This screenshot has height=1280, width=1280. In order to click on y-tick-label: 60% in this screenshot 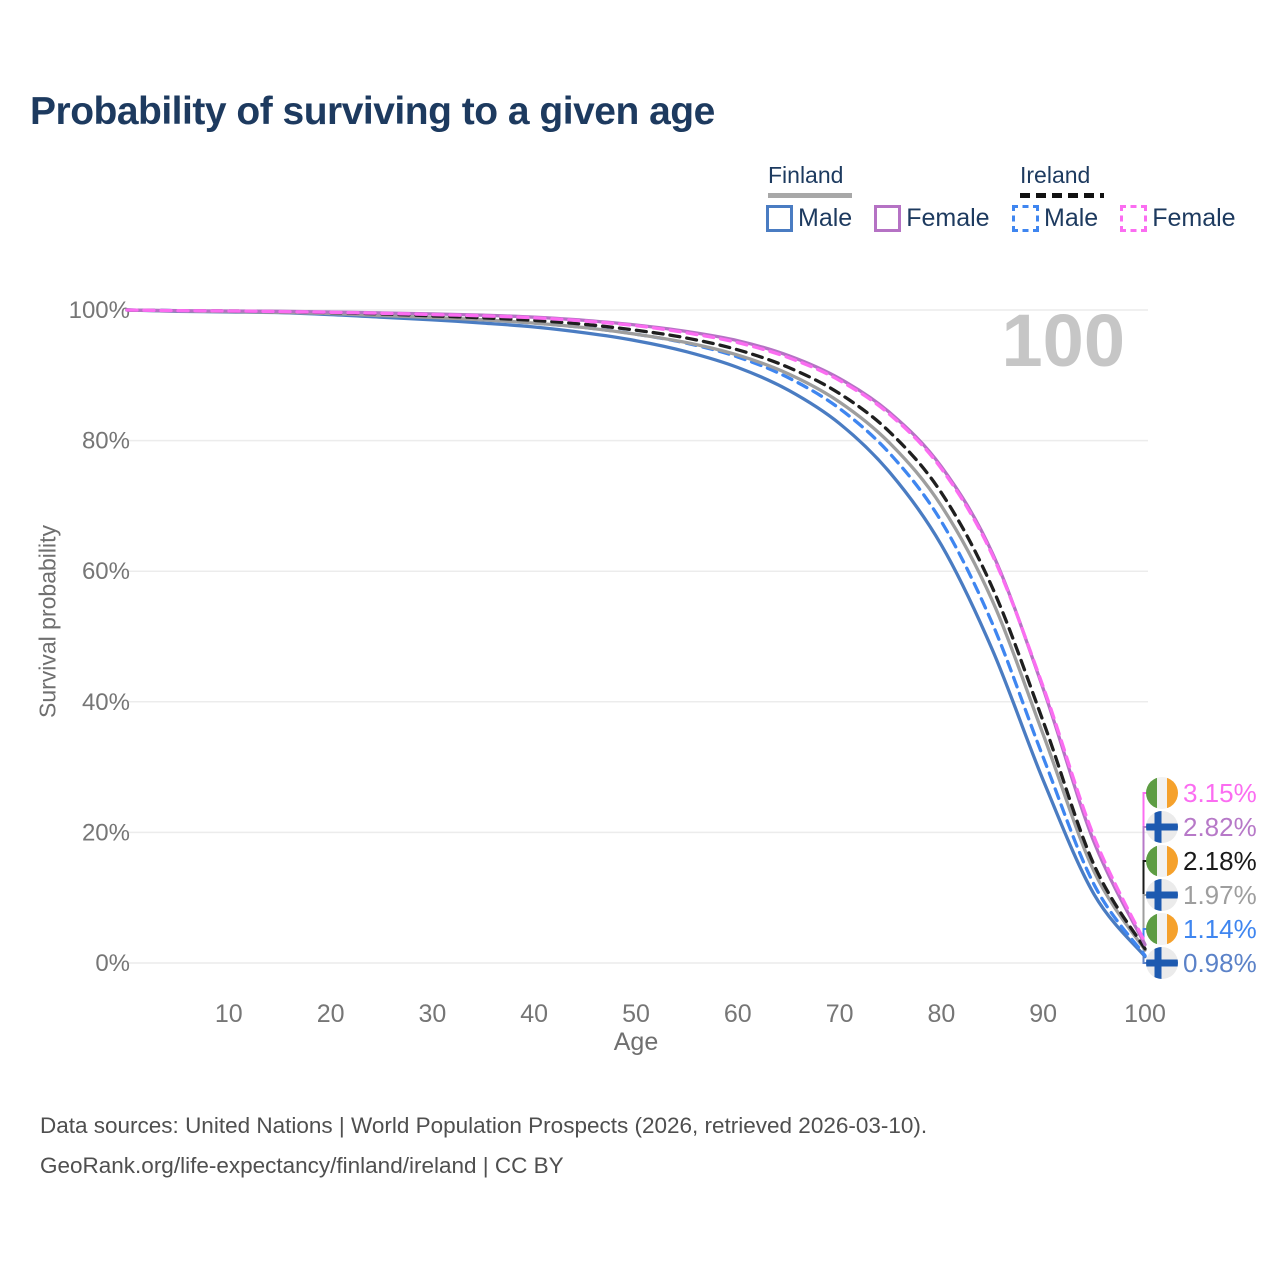, I will do `click(106, 571)`.